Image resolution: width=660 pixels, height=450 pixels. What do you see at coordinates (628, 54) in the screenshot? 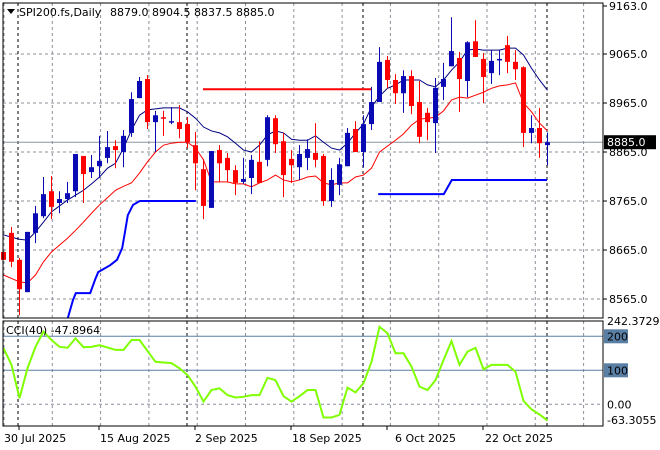
I see `y-tick-label: 9065.0` at bounding box center [628, 54].